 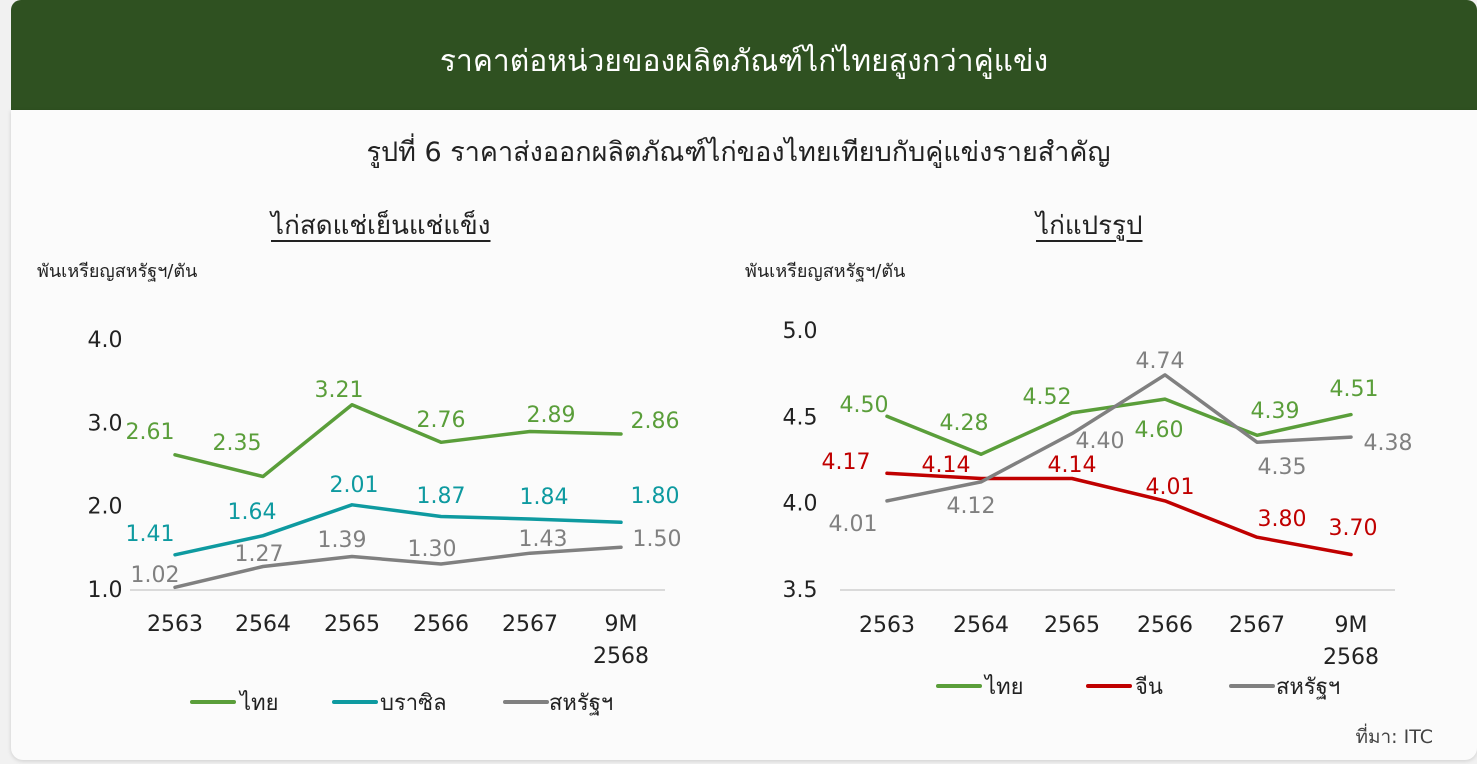 What do you see at coordinates (543, 539) in the screenshot?
I see `chart-1-data-label: 1.43` at bounding box center [543, 539].